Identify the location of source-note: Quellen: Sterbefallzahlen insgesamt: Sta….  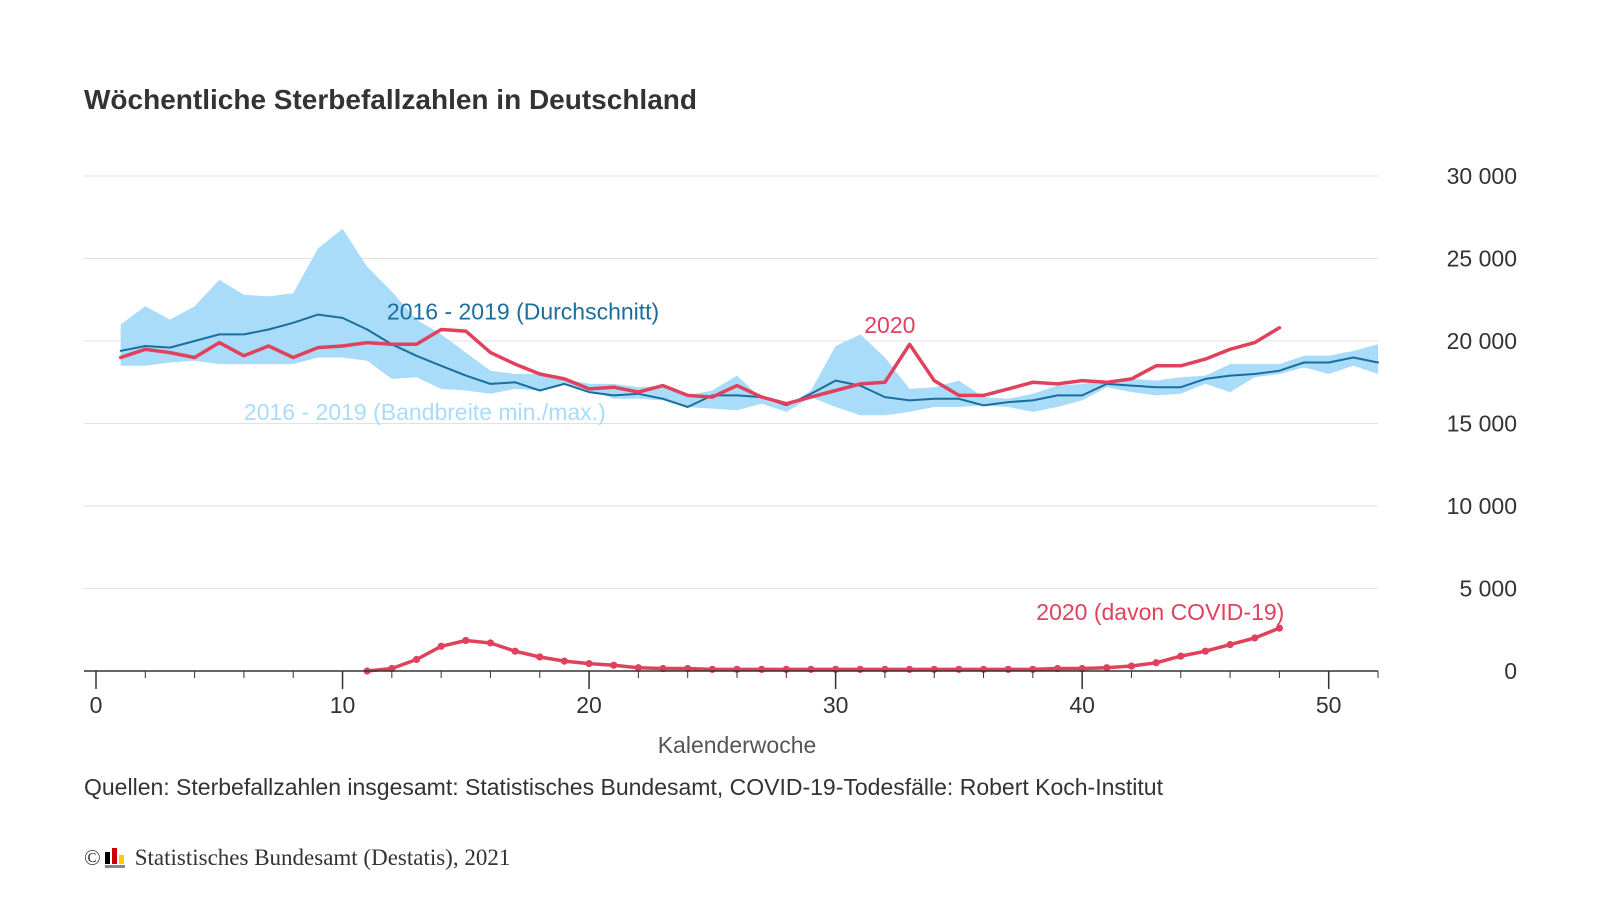
(623, 787).